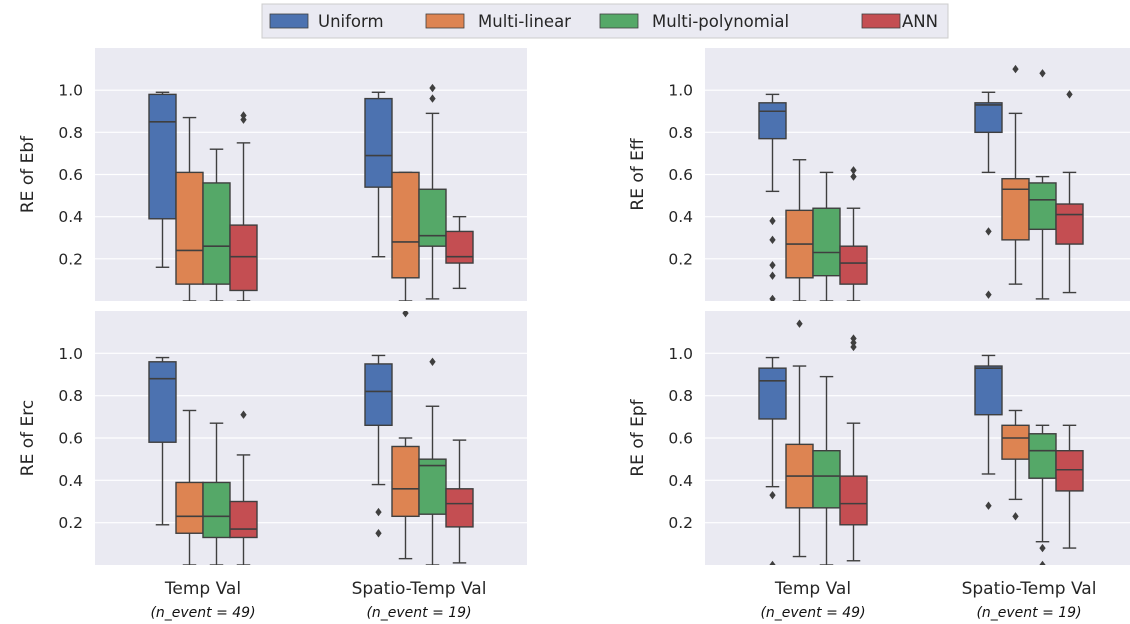  What do you see at coordinates (638, 173) in the screenshot?
I see `y-axis-label: RE of Eff` at bounding box center [638, 173].